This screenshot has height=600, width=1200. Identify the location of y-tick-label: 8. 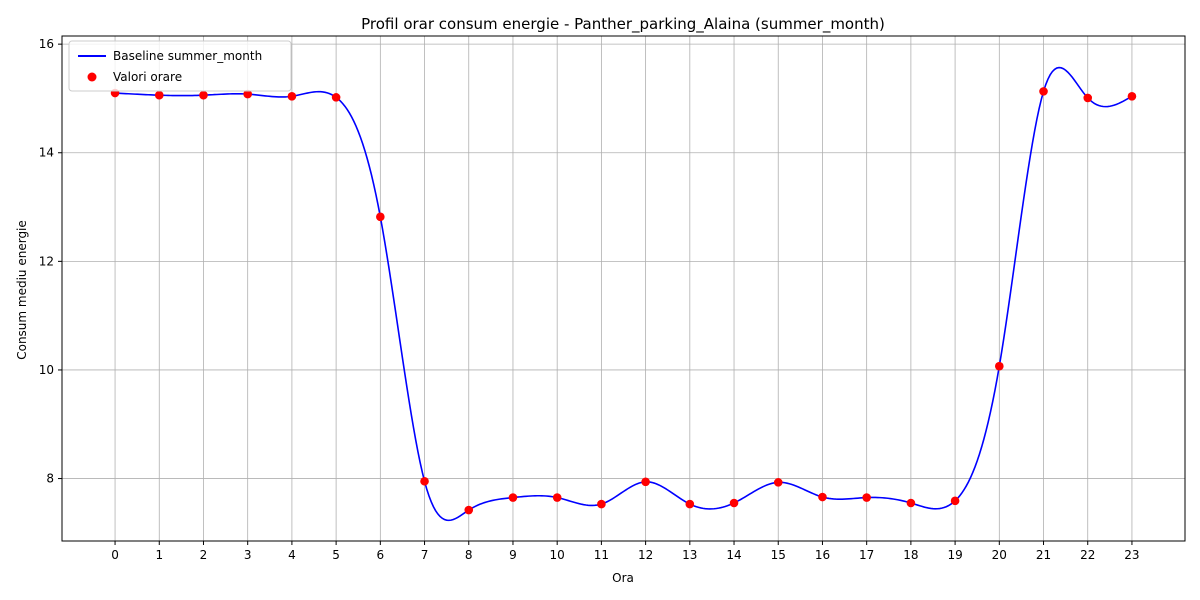
(50, 479).